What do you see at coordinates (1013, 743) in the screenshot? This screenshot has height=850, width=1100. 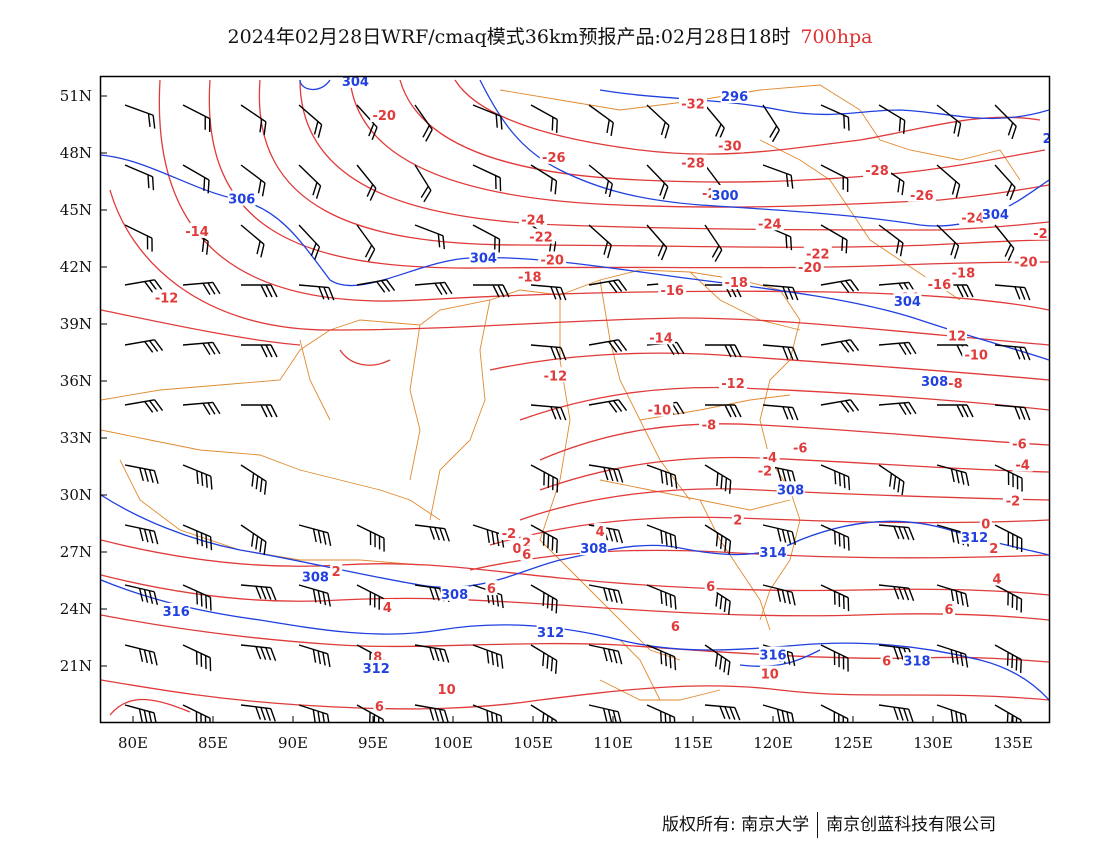 I see `x-tick-label: 135E` at bounding box center [1013, 743].